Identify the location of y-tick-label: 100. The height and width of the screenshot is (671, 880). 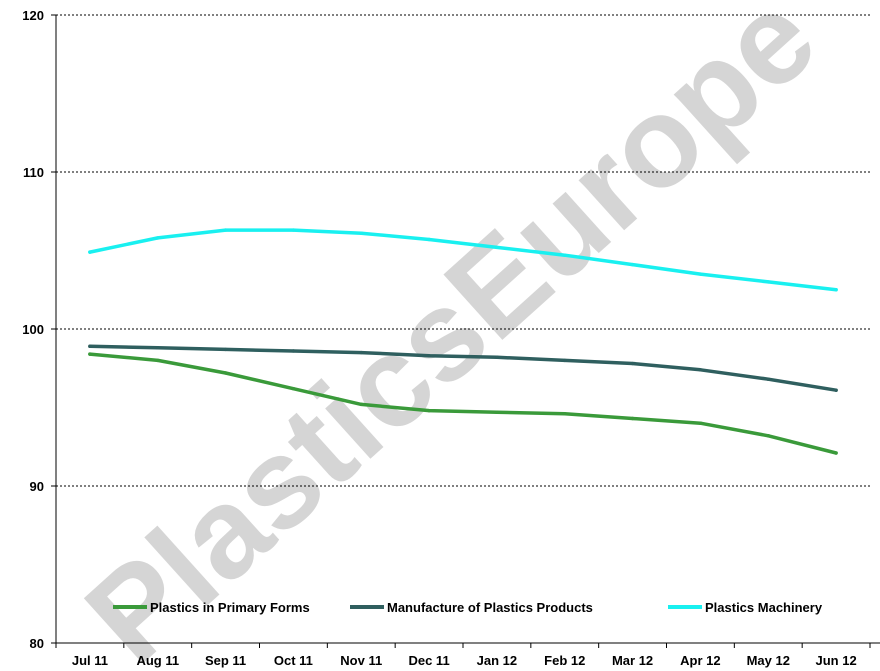
(33, 329).